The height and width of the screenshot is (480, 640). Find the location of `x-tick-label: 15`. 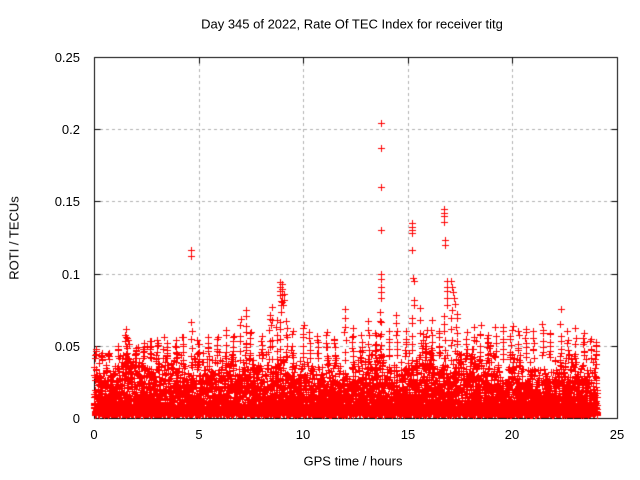

x-tick-label: 15 is located at coordinates (408, 434).